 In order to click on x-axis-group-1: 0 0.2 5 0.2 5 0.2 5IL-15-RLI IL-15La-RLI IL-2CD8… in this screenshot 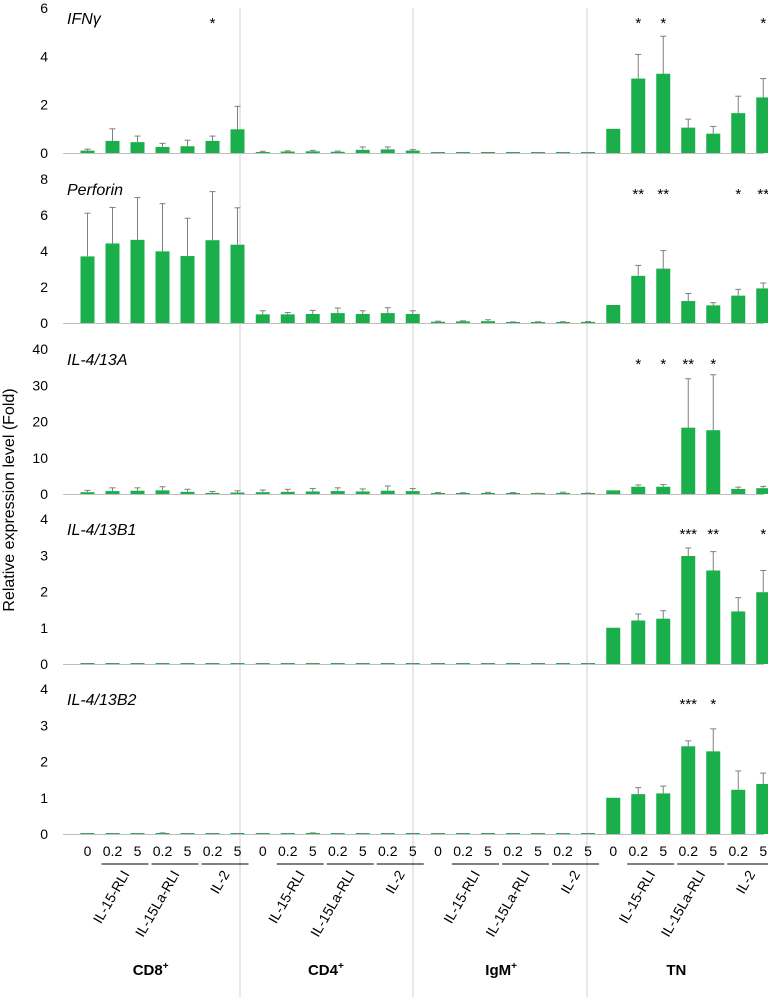, I will do `click(166, 911)`.